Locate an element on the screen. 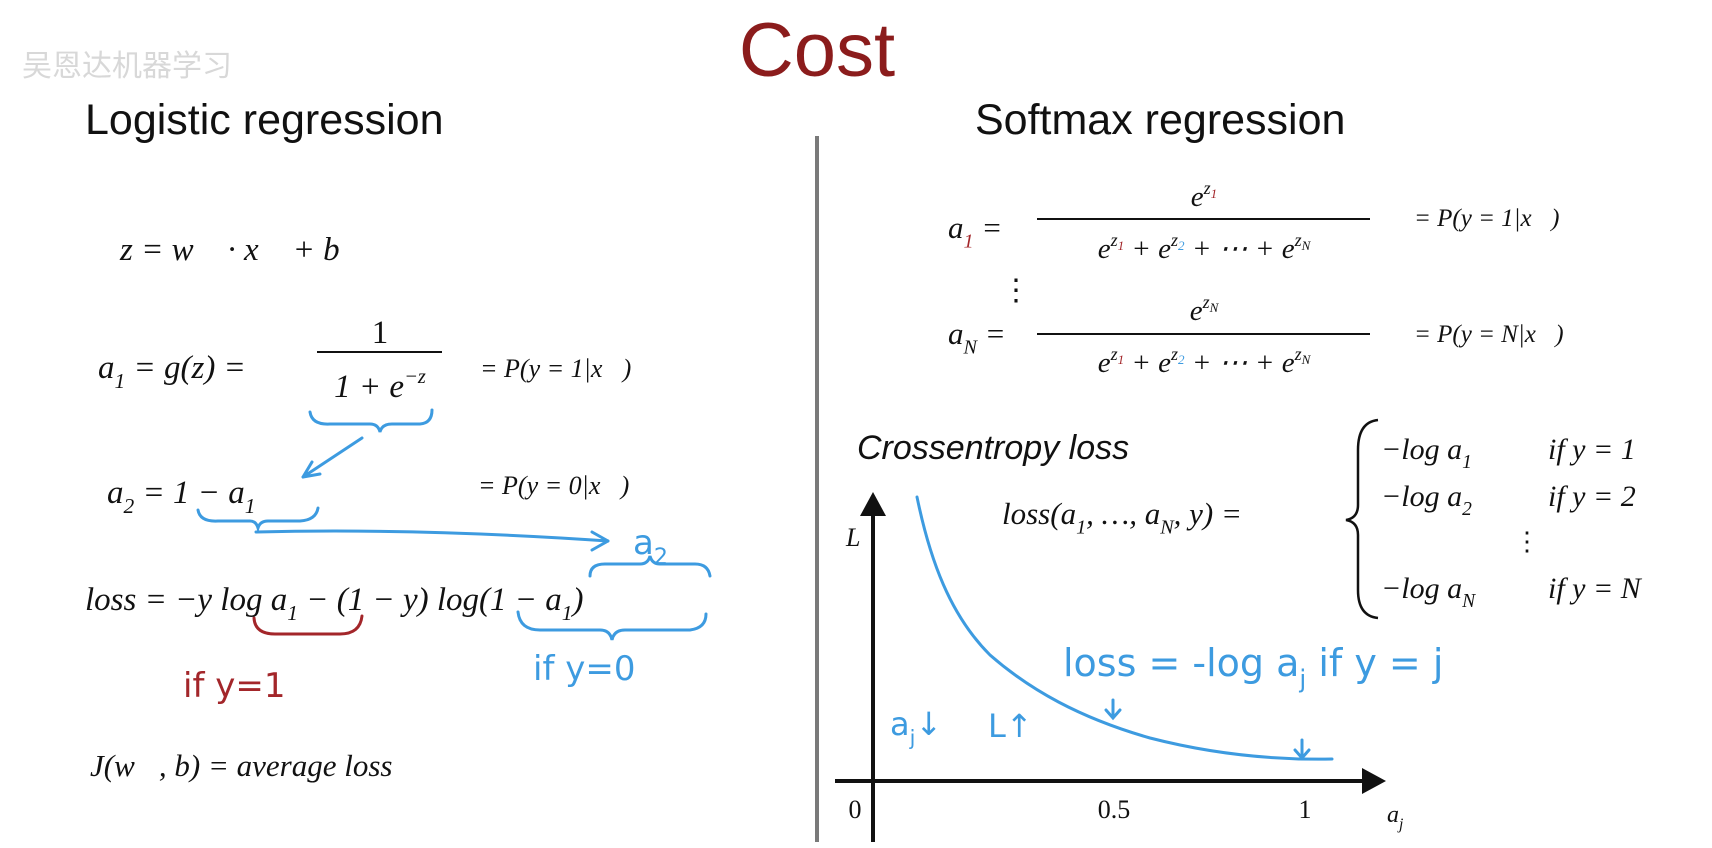 This screenshot has height=848, width=1712. math-part: + ⋯ + e is located at coordinates (1240, 363).